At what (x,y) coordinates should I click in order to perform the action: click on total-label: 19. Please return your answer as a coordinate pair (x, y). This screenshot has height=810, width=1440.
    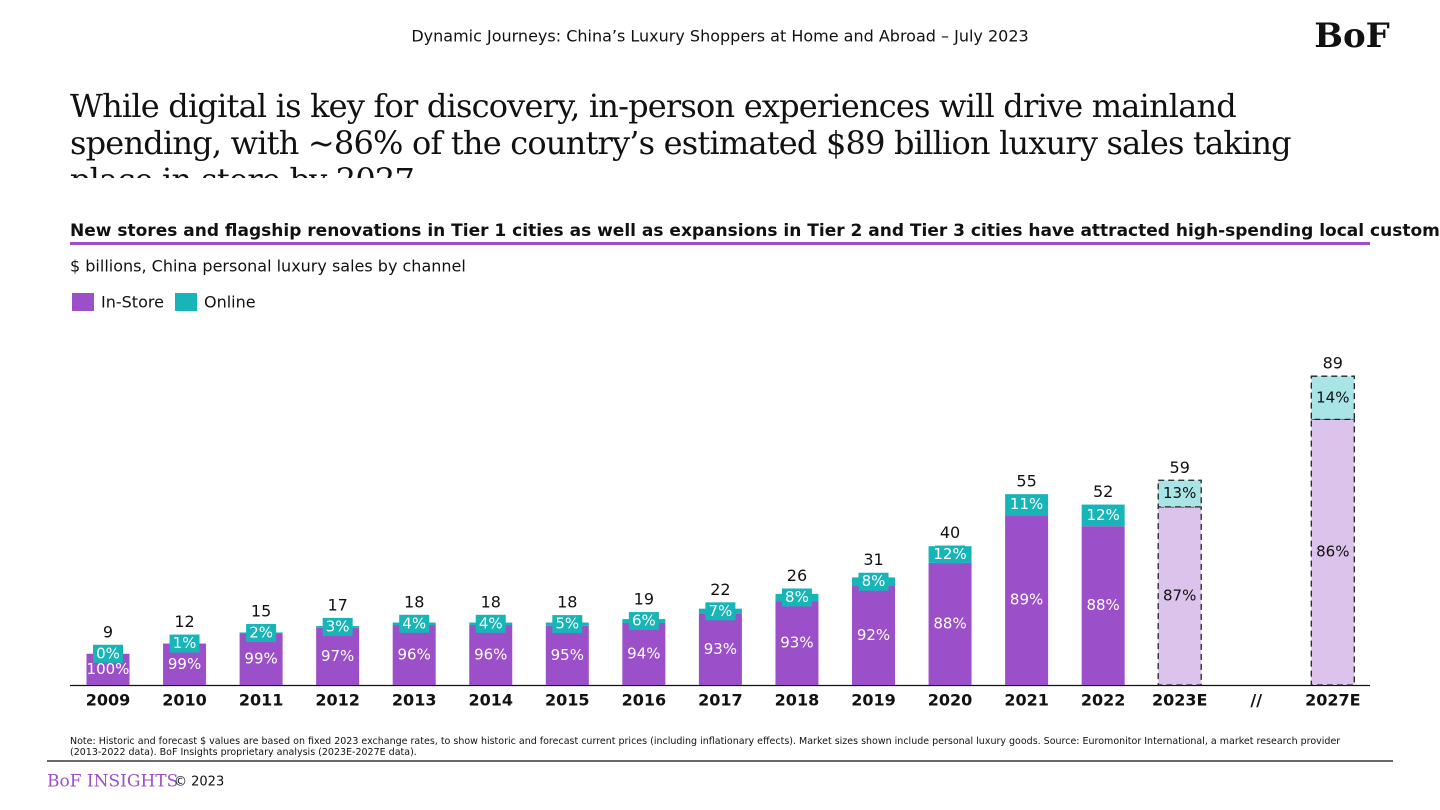
    Looking at the image, I should click on (644, 599).